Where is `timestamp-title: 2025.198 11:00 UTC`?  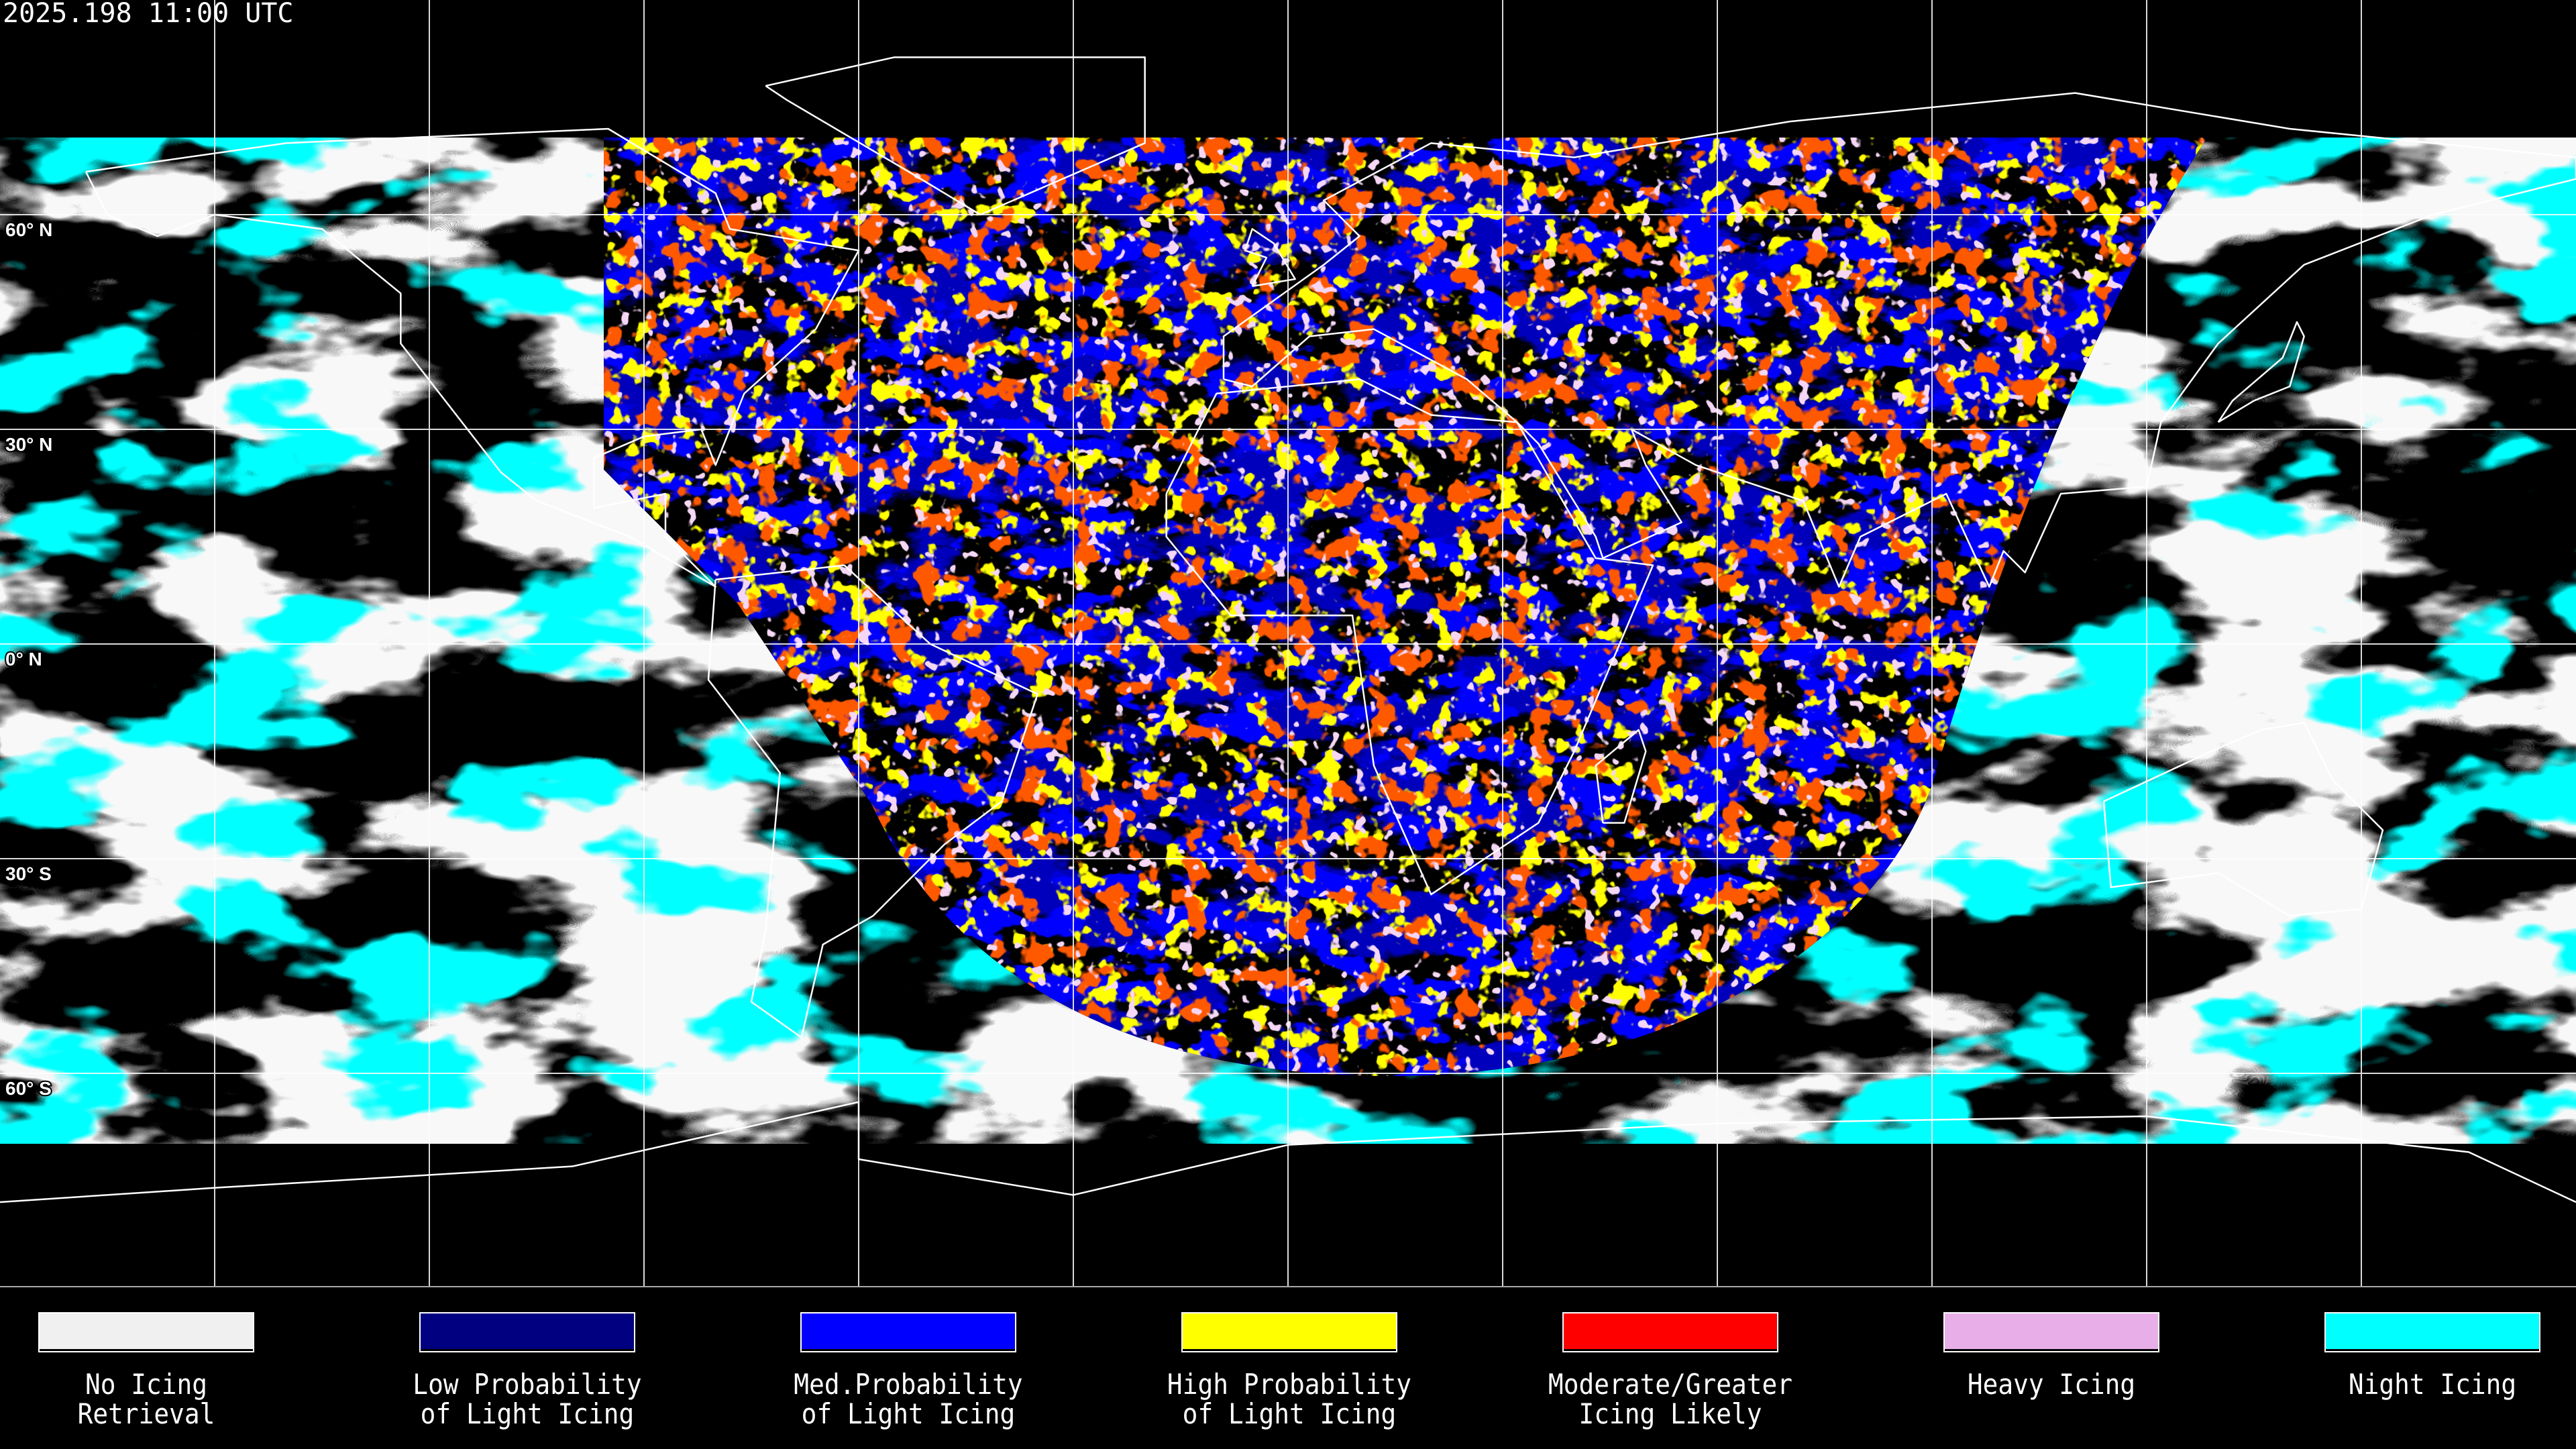 timestamp-title: 2025.198 11:00 UTC is located at coordinates (148, 14).